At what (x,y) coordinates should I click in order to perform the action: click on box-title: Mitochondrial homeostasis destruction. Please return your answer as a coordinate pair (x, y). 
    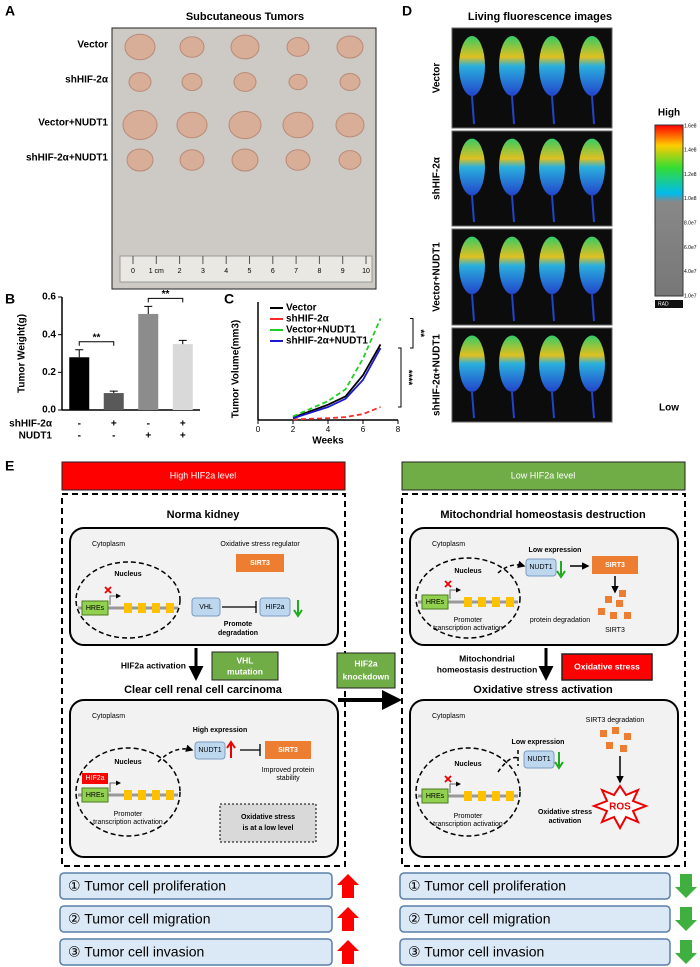
    Looking at the image, I should click on (543, 515).